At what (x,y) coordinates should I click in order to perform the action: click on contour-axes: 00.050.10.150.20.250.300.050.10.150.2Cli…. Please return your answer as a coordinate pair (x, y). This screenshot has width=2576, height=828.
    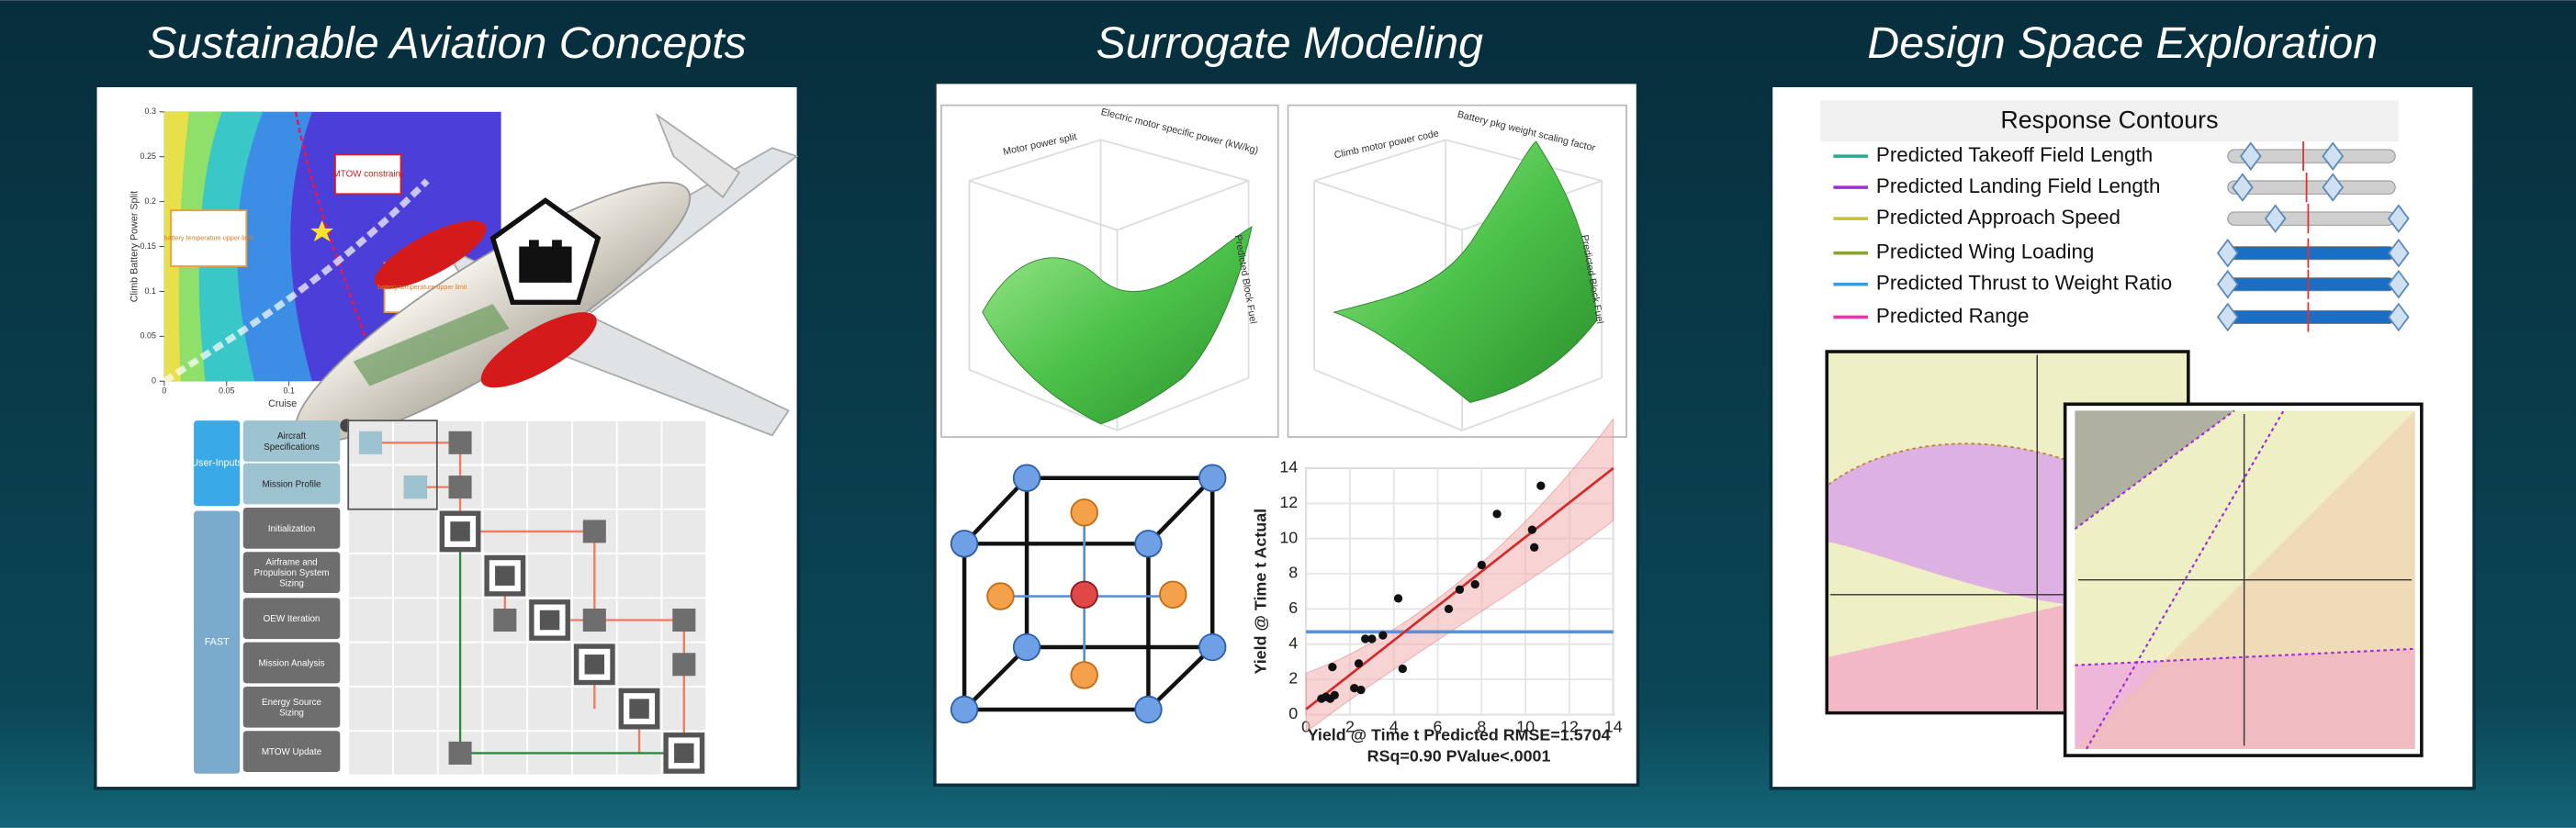
    Looking at the image, I should click on (274, 257).